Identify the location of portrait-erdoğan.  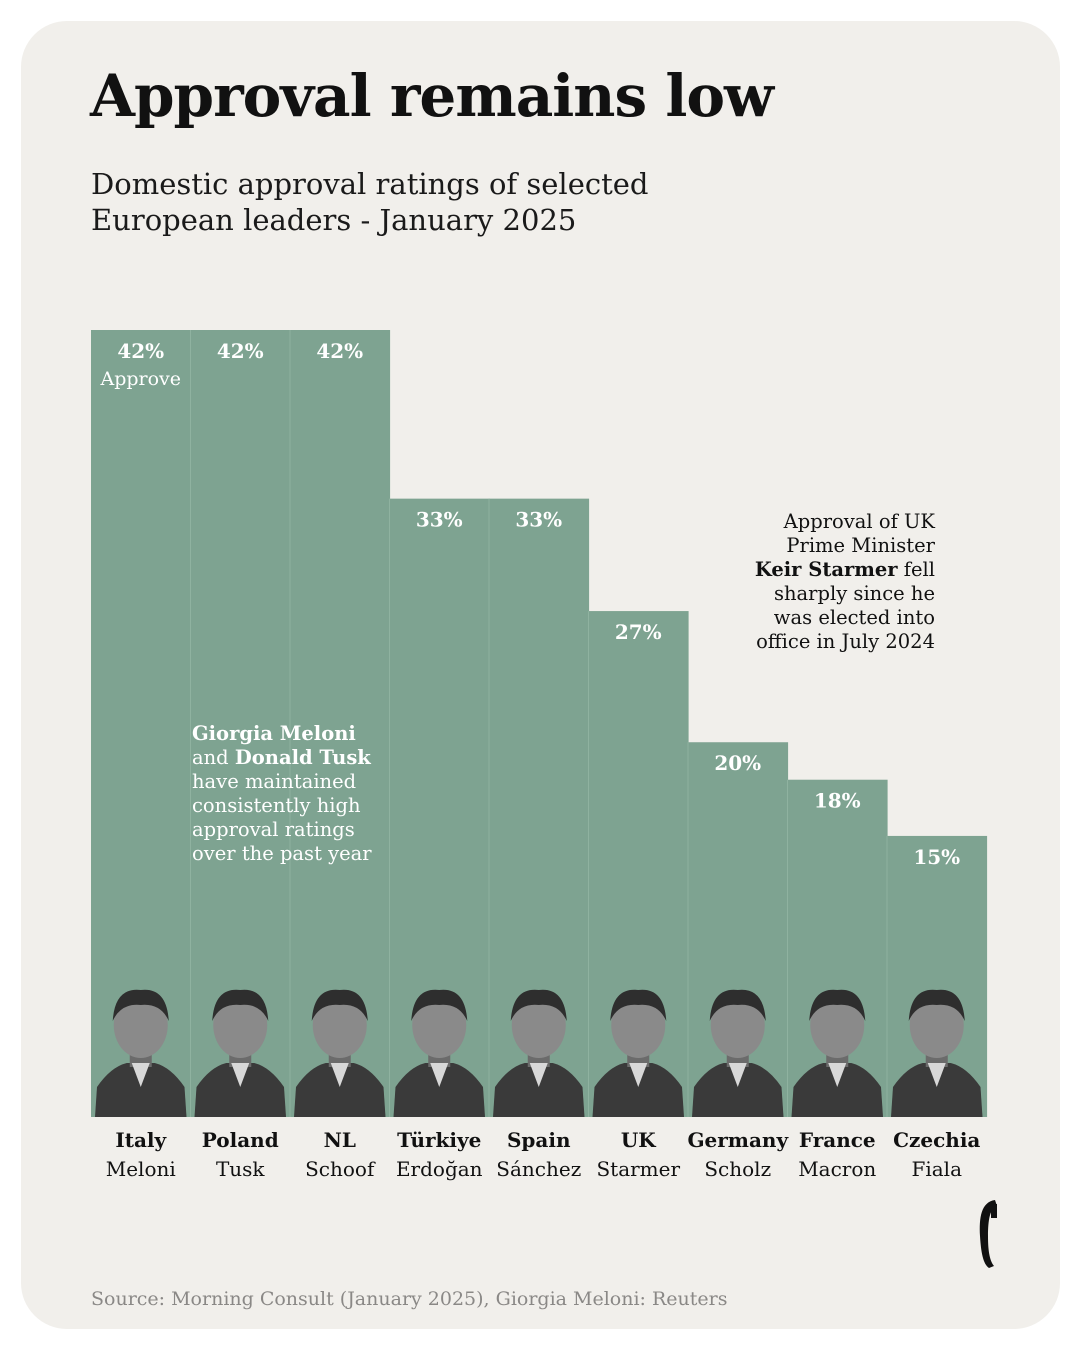
(439, 1053).